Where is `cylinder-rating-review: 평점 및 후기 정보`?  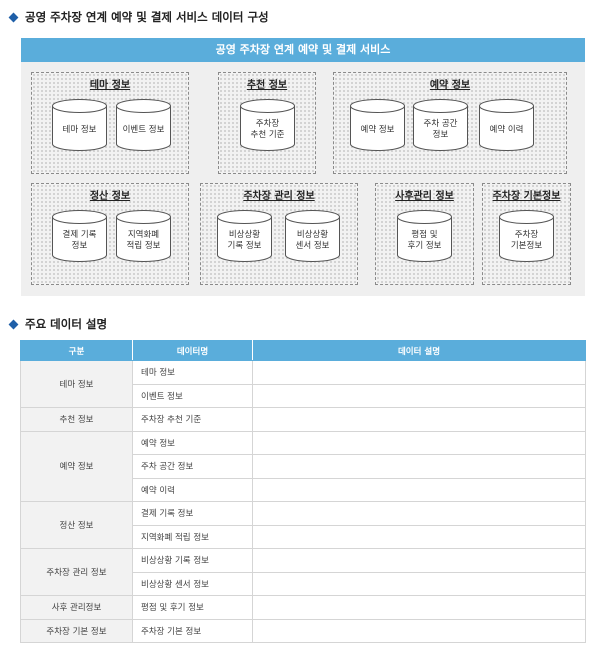 cylinder-rating-review: 평점 및 후기 정보 is located at coordinates (424, 236).